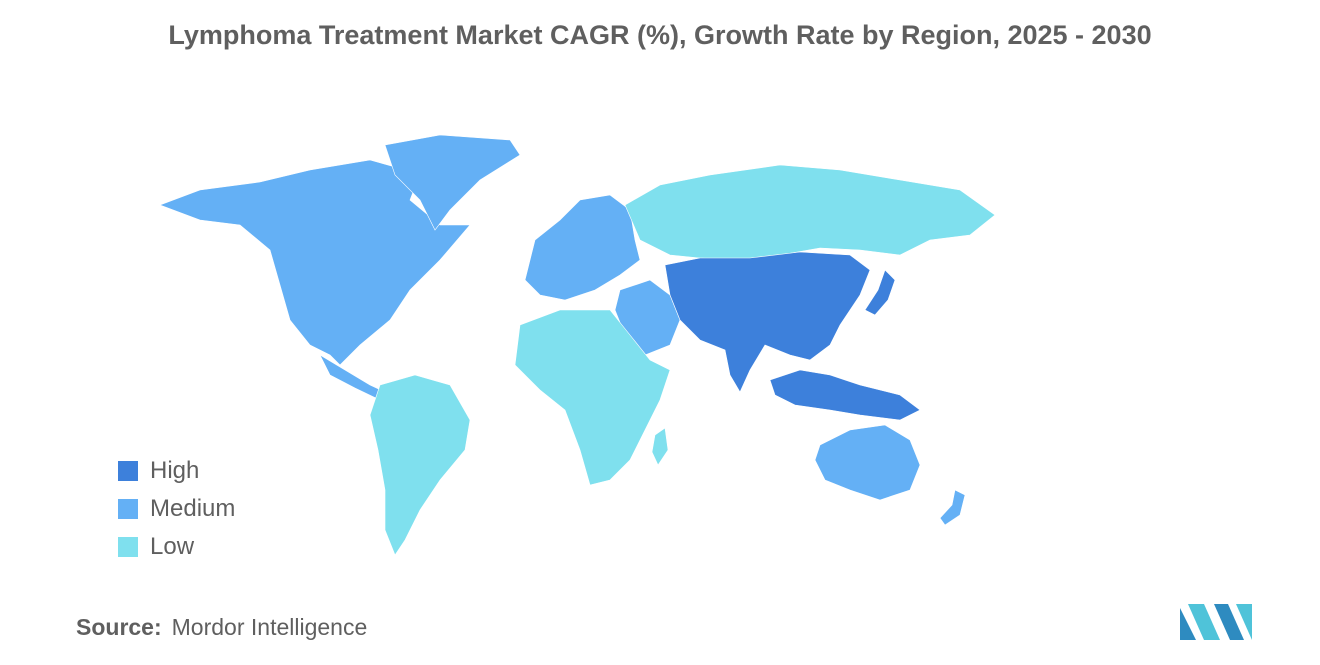  I want to click on source-value: Mordor Intelligence, so click(269, 627).